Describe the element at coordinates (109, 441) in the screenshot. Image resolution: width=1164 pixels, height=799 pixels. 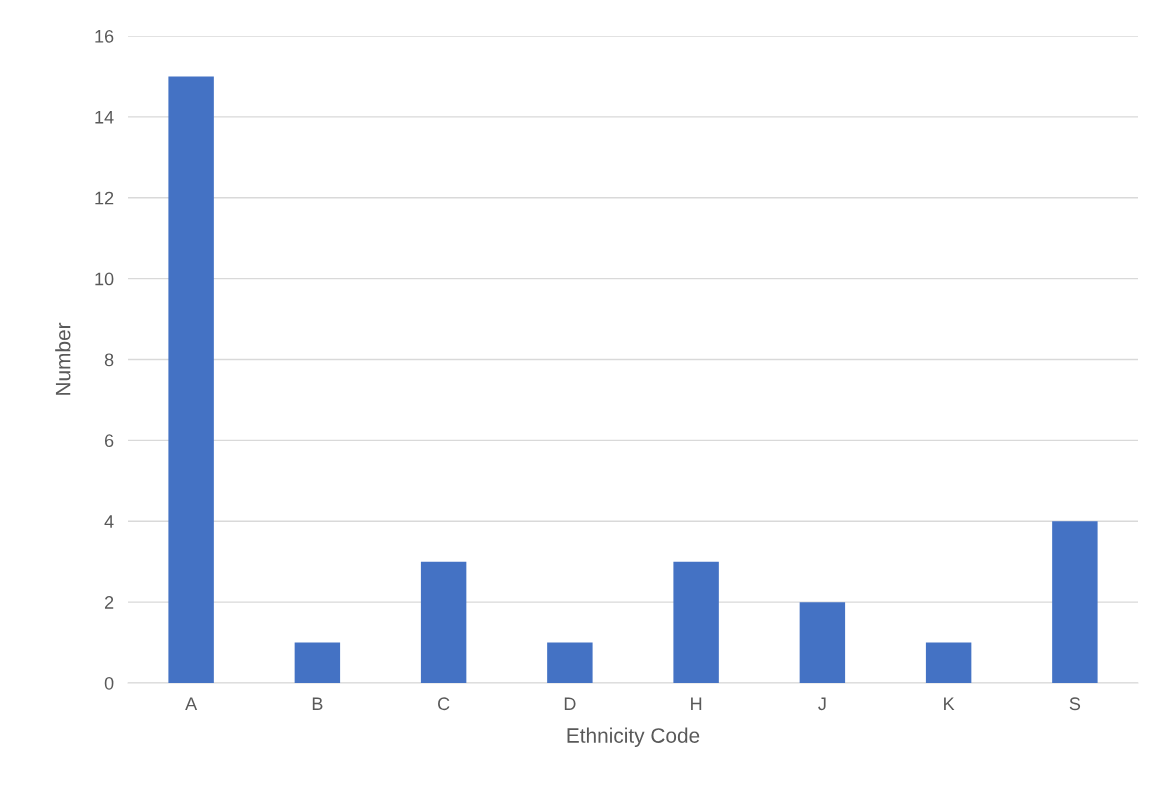
I see `y-tick-label: 6` at that location.